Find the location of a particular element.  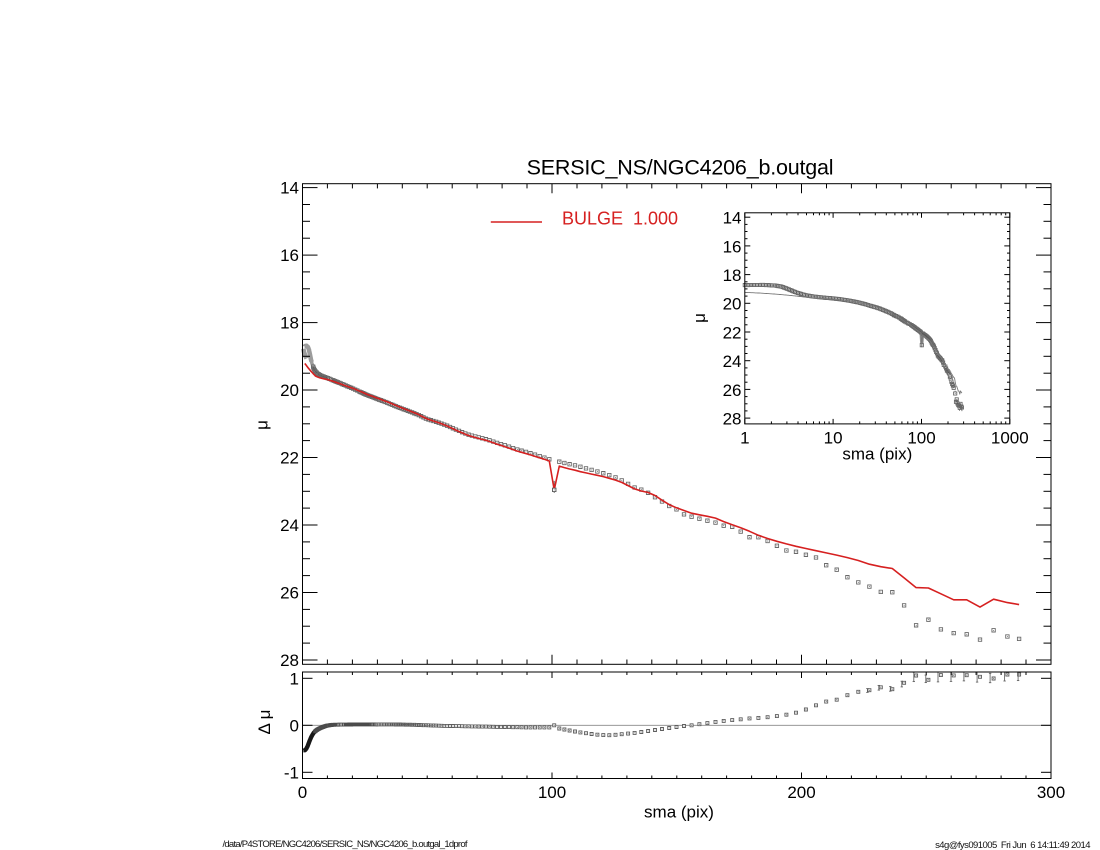

svg-text: 10 is located at coordinates (833, 438).